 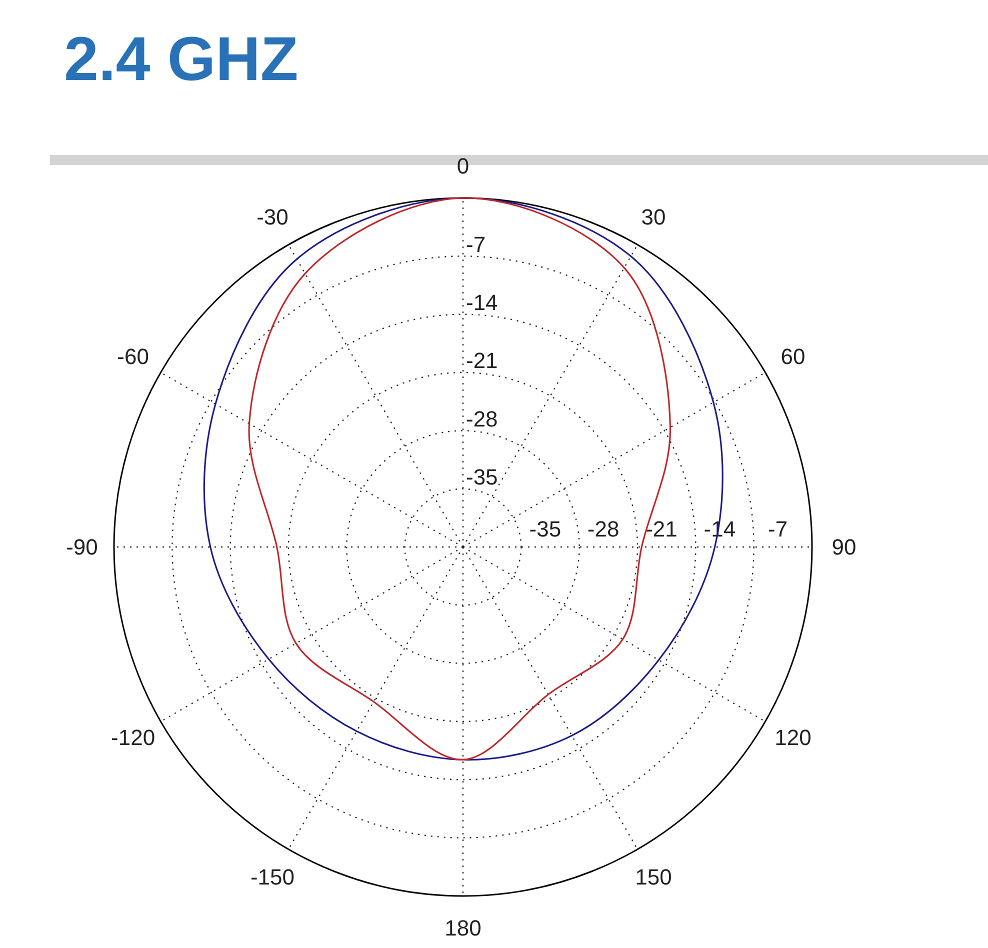 What do you see at coordinates (482, 419) in the screenshot?
I see `y-tick-label: -28` at bounding box center [482, 419].